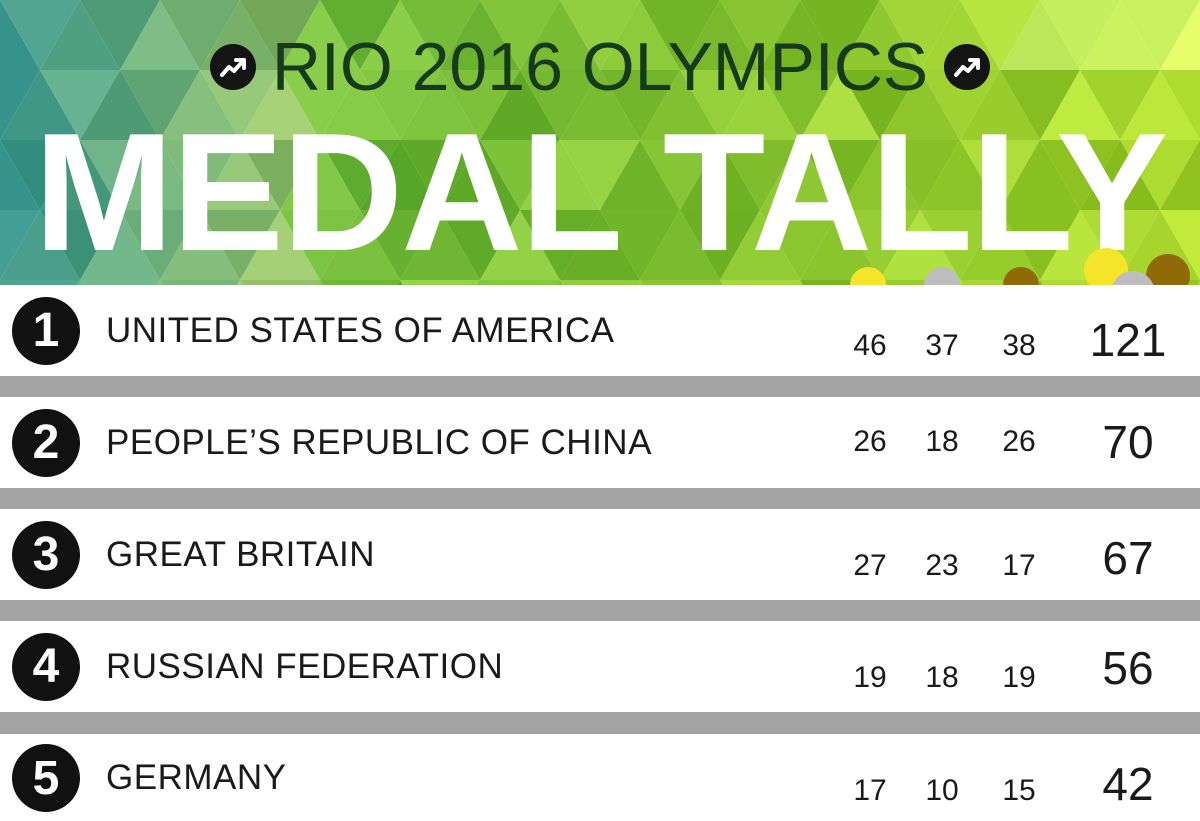 The height and width of the screenshot is (821, 1200). What do you see at coordinates (1128, 784) in the screenshot?
I see `total-count: 42` at bounding box center [1128, 784].